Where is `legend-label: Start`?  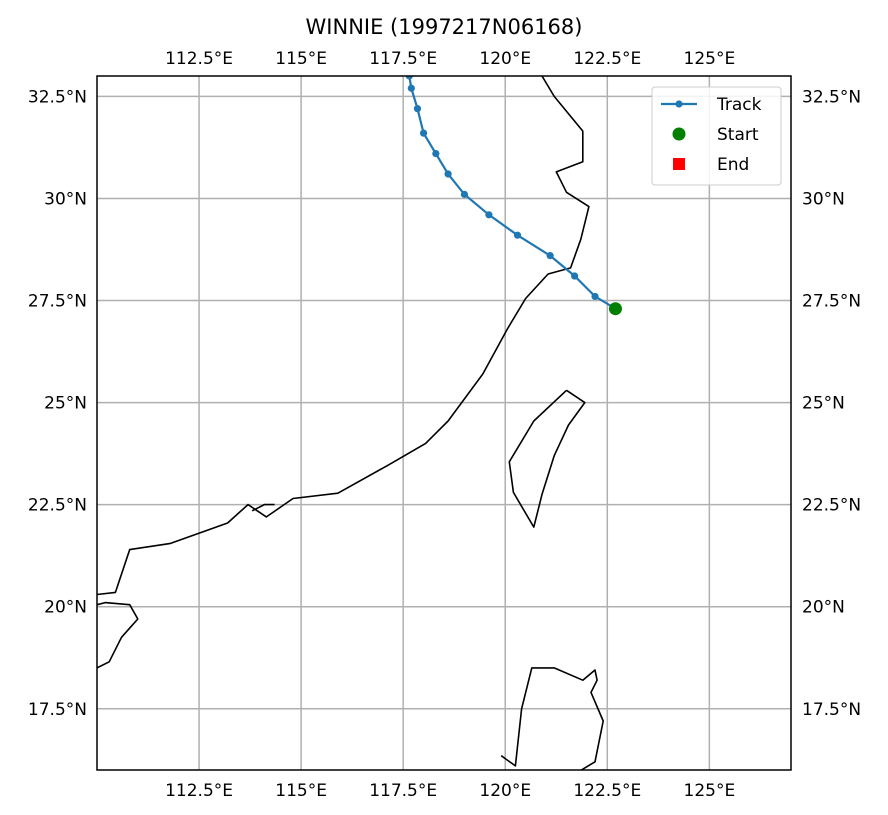 legend-label: Start is located at coordinates (738, 135).